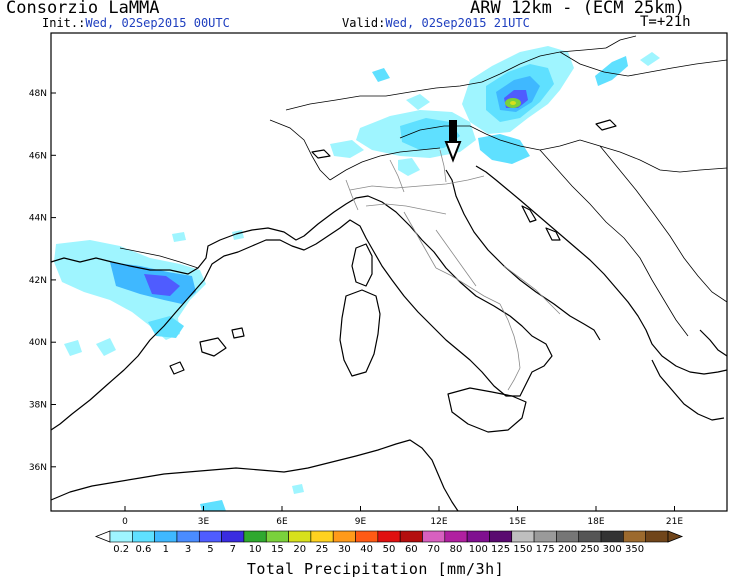 Image resolution: width=751 pixels, height=580 pixels. What do you see at coordinates (577, 9) in the screenshot?
I see `model-title: ARW 12km - (ECM 25km)` at bounding box center [577, 9].